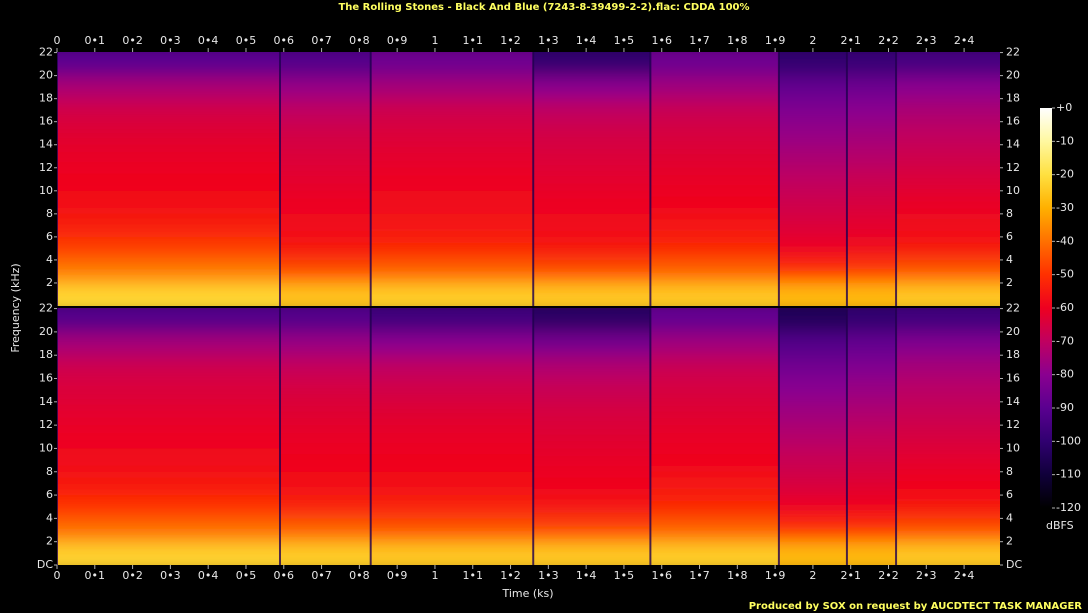  Describe the element at coordinates (964, 575) in the screenshot. I see `x-tick-label: 2•4` at that location.